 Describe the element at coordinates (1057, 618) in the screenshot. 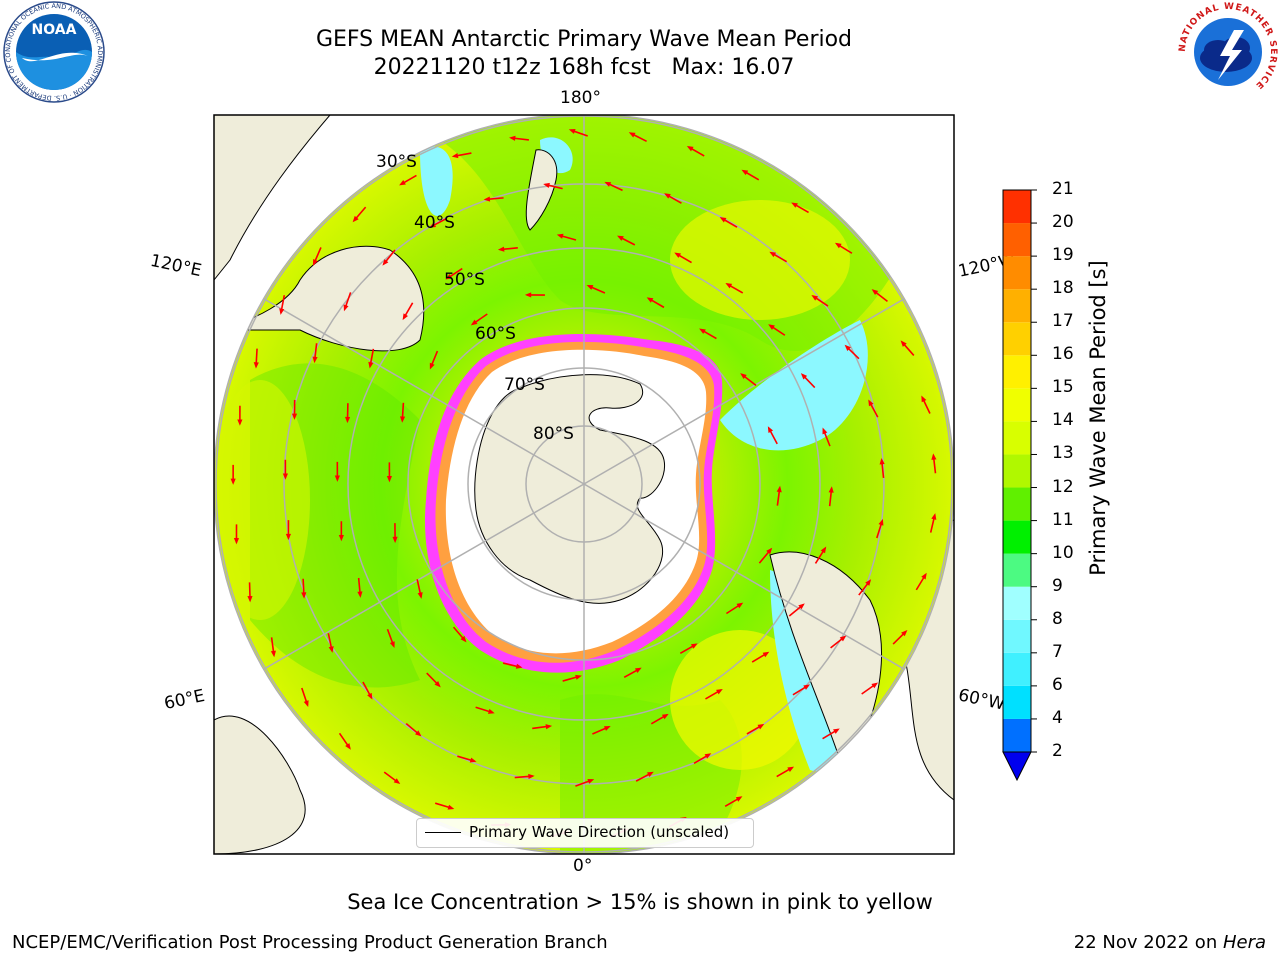

I see `colorbar-tick-label: 8` at that location.